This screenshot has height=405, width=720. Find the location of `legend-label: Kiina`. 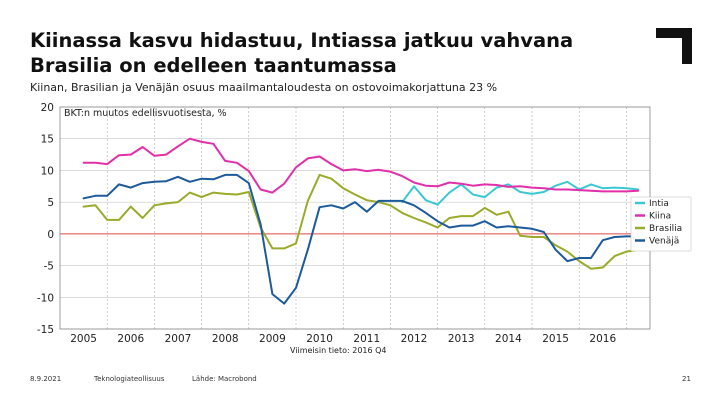

legend-label: Kiina is located at coordinates (660, 217).